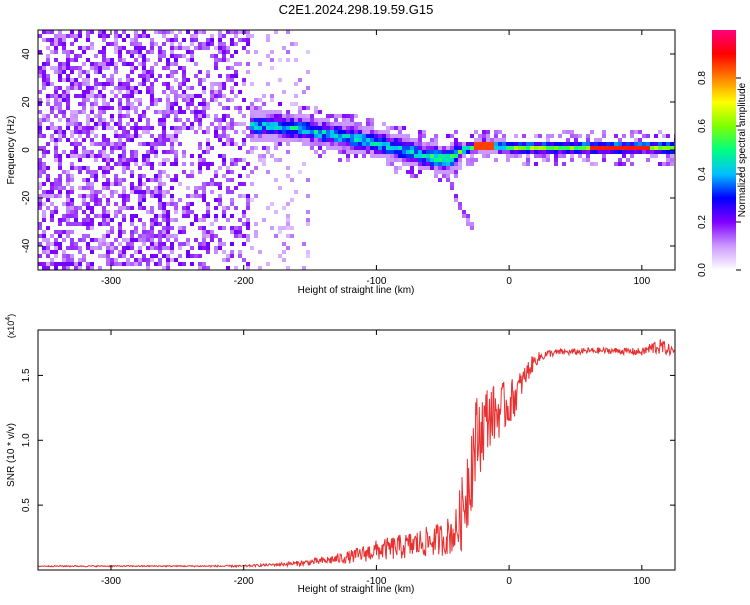 This screenshot has width=750, height=605. Describe the element at coordinates (509, 581) in the screenshot. I see `snr-xtick-label: 0` at that location.